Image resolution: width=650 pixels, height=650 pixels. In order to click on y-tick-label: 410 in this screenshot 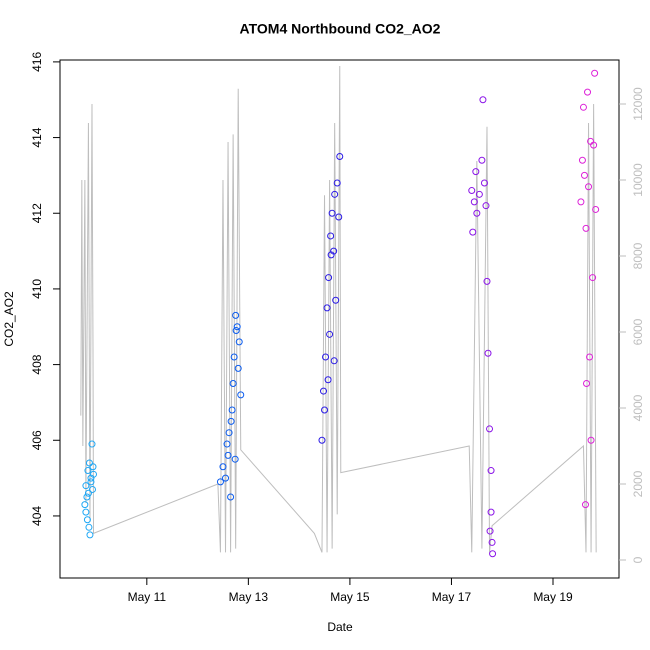, I will do `click(37, 289)`.